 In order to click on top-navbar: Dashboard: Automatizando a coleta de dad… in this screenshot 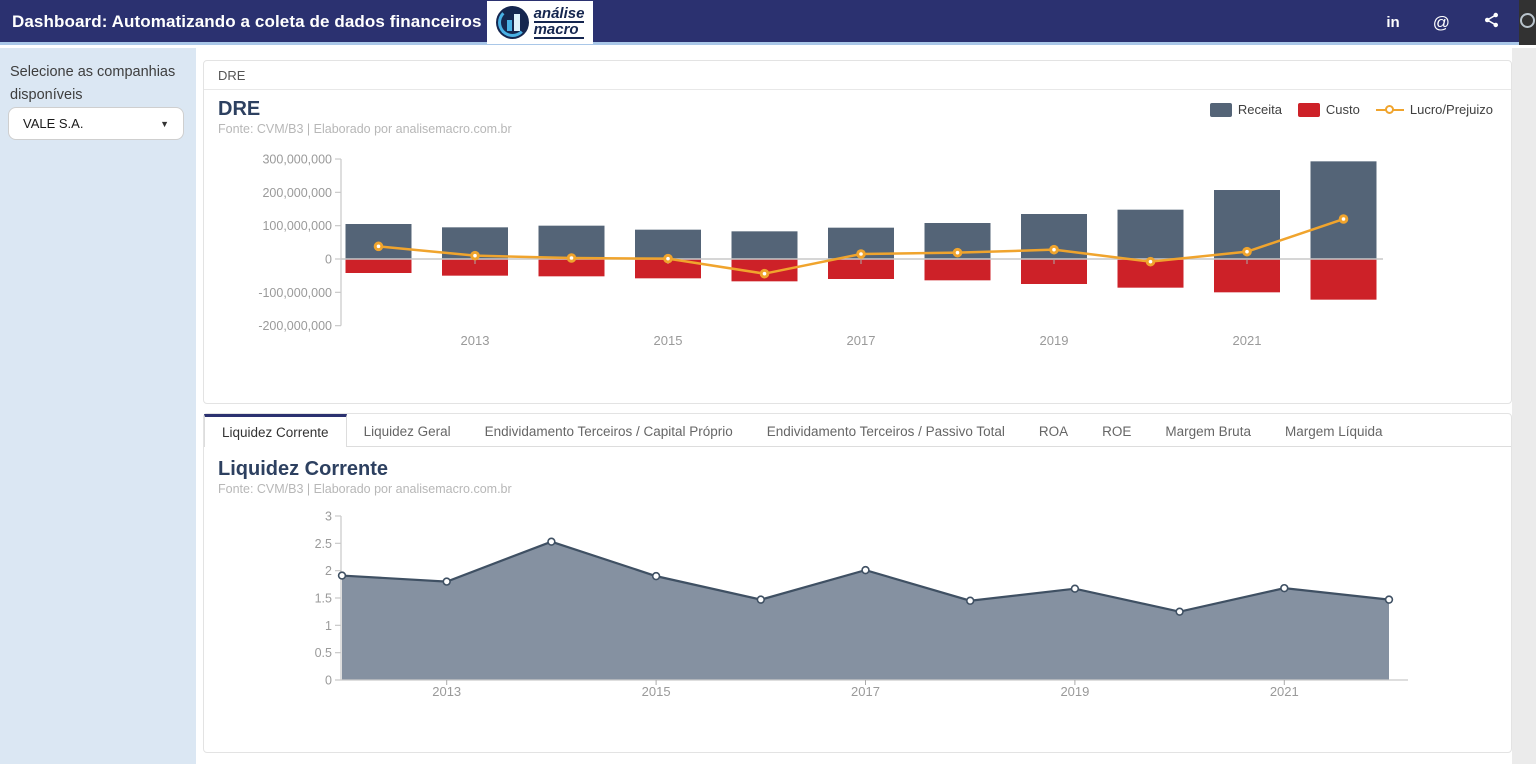, I will do `click(768, 22)`.